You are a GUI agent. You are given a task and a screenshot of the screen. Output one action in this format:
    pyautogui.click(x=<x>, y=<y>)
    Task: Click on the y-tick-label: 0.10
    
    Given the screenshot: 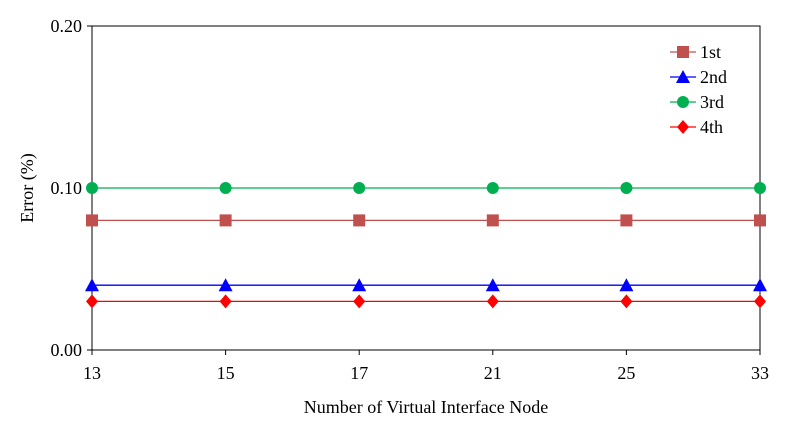 What is the action you would take?
    pyautogui.click(x=67, y=188)
    